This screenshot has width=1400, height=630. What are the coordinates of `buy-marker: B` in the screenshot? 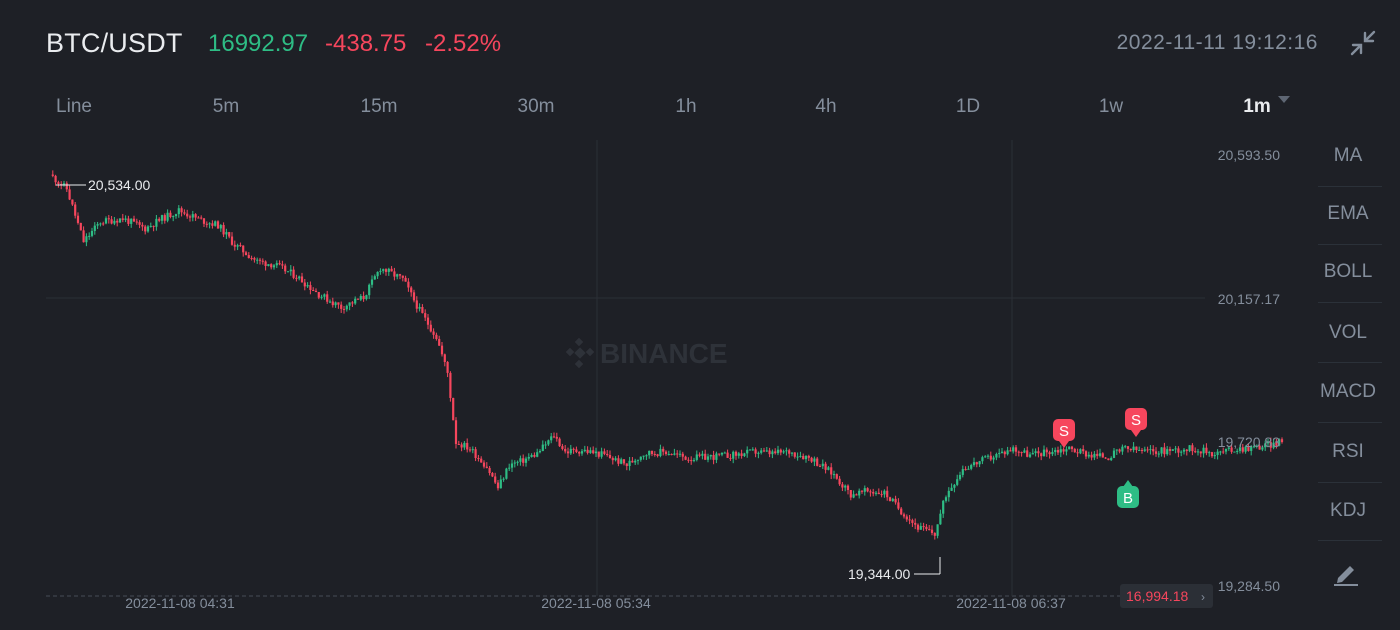 It's located at (1128, 494).